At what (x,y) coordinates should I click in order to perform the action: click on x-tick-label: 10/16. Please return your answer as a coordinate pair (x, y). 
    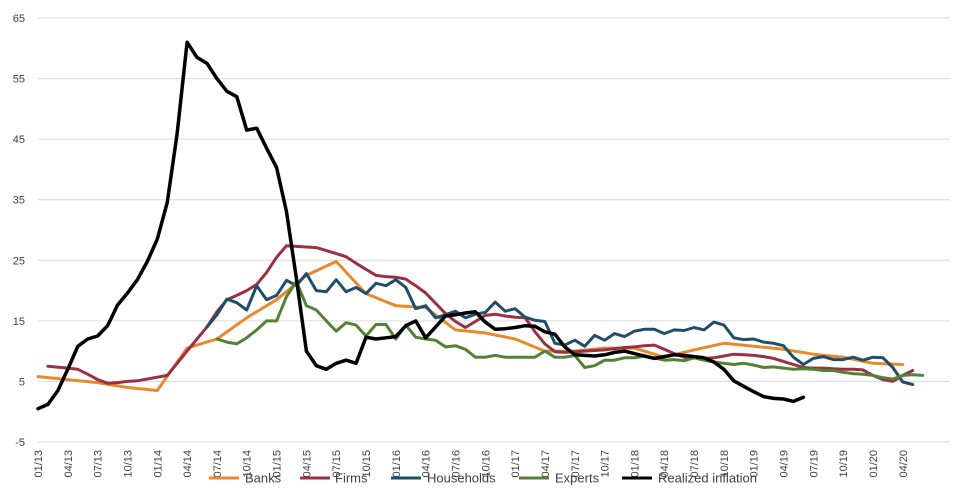
    Looking at the image, I should click on (486, 464).